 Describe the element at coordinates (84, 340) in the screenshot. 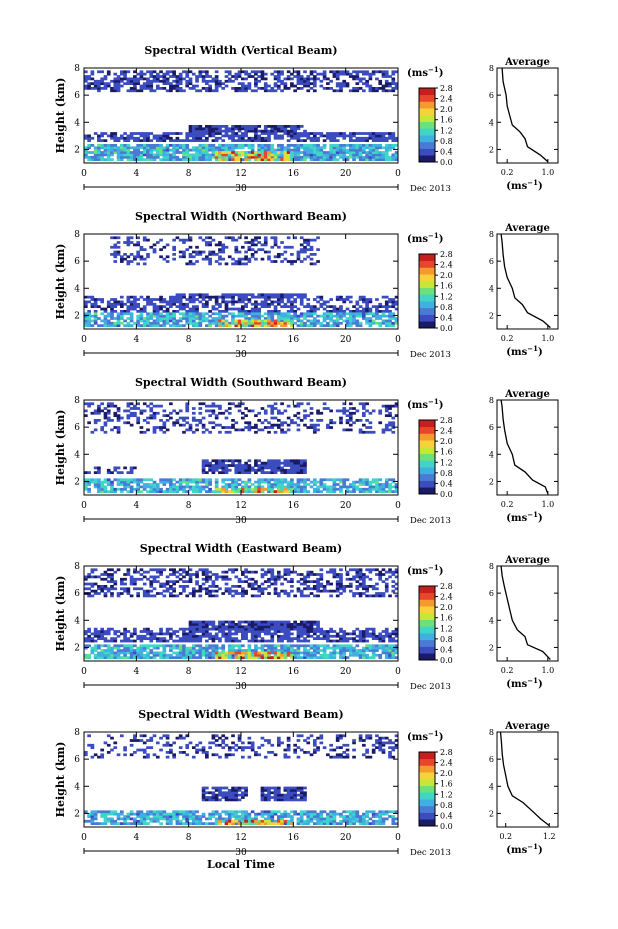

I see `x-tick-label: 0` at that location.